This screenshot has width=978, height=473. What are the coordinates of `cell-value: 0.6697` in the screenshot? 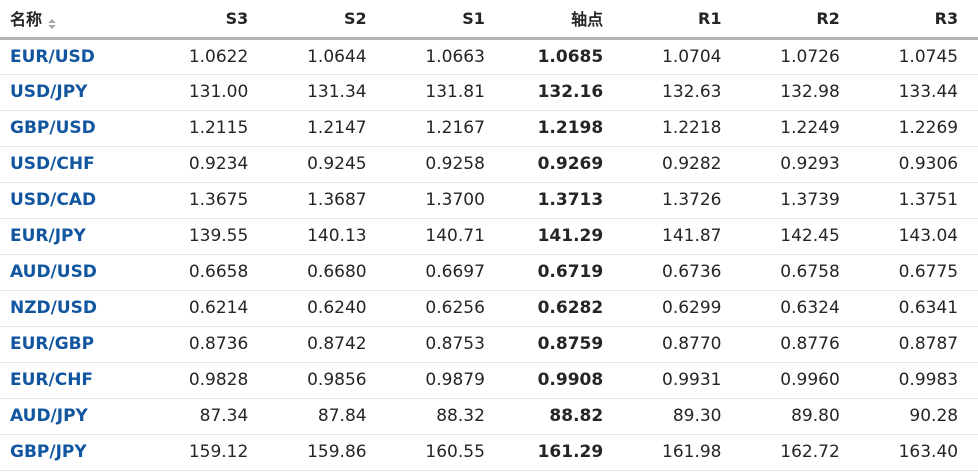 It's located at (445, 272).